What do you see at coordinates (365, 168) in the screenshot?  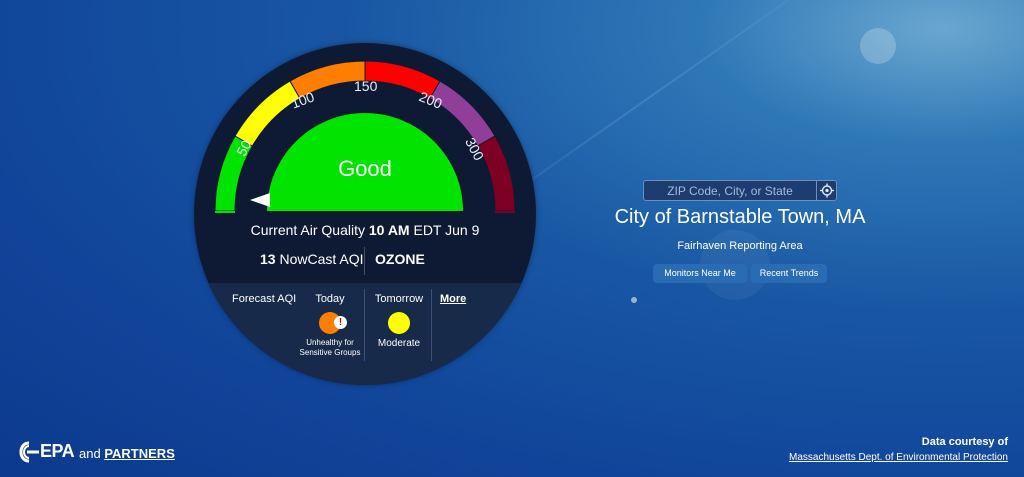 I see `aqi-status: Good` at bounding box center [365, 168].